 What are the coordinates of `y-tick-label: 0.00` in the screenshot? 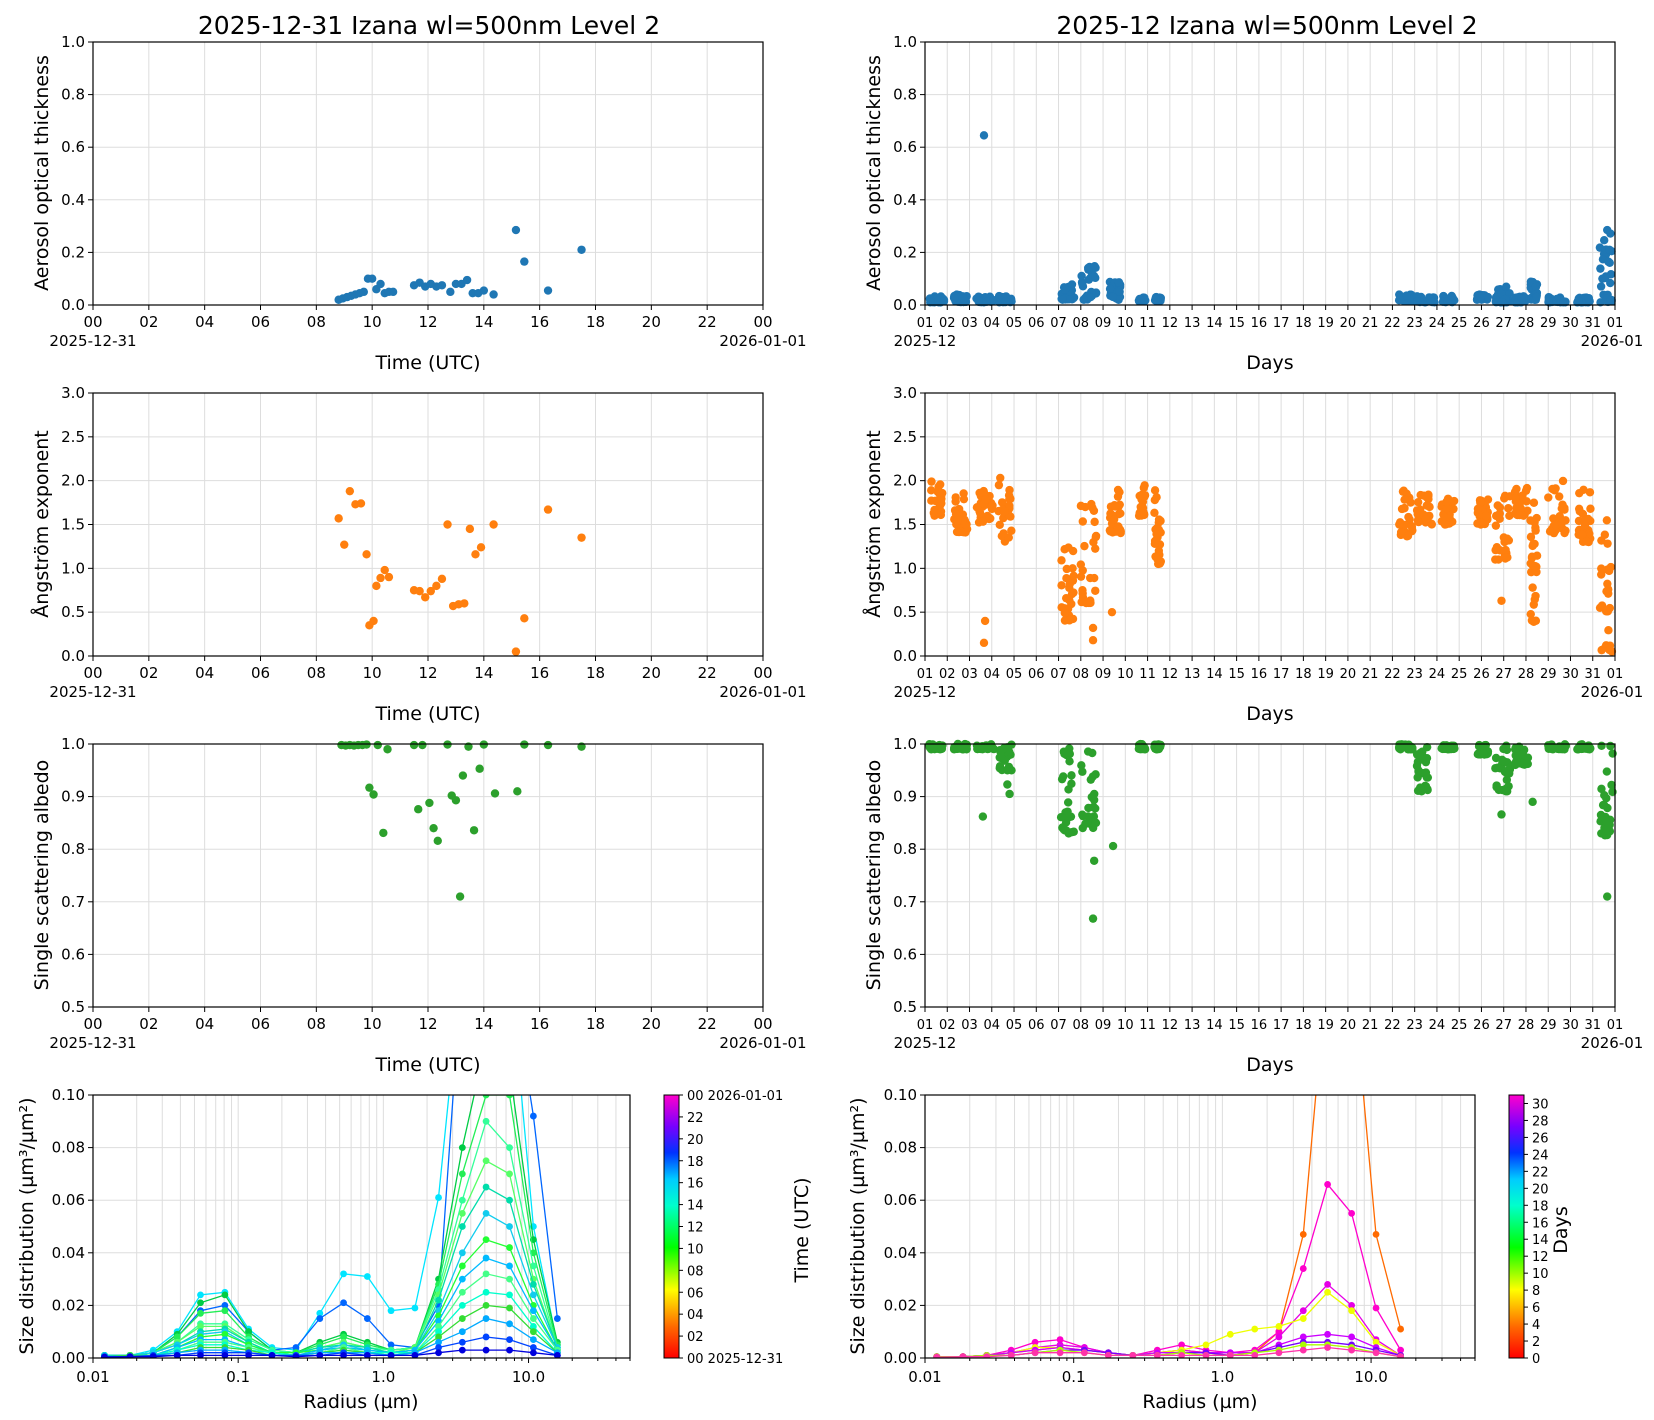 It's located at (900, 1358).